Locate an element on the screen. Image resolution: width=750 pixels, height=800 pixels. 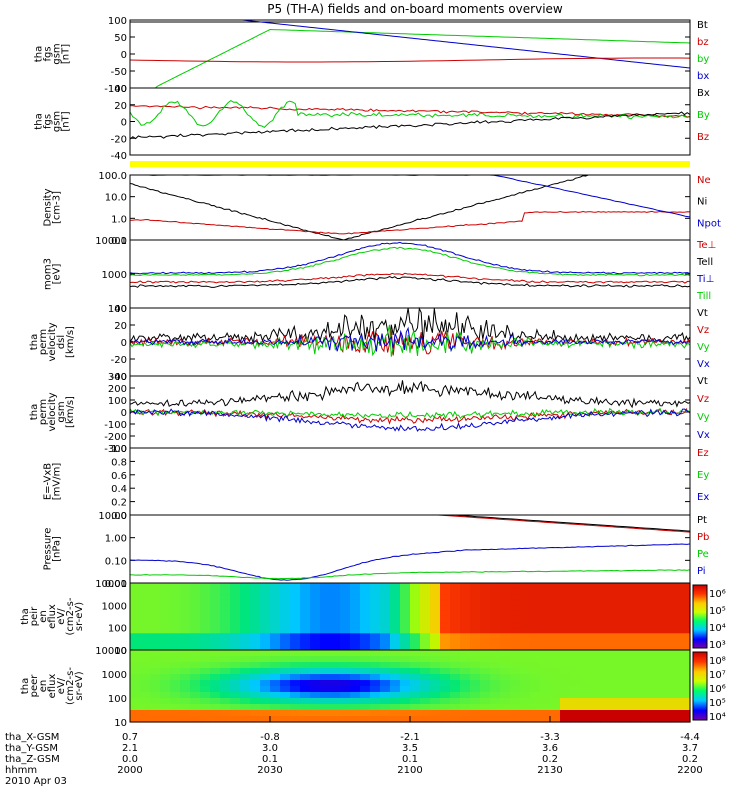
y-tick-label: 1000 is located at coordinates (114, 606).